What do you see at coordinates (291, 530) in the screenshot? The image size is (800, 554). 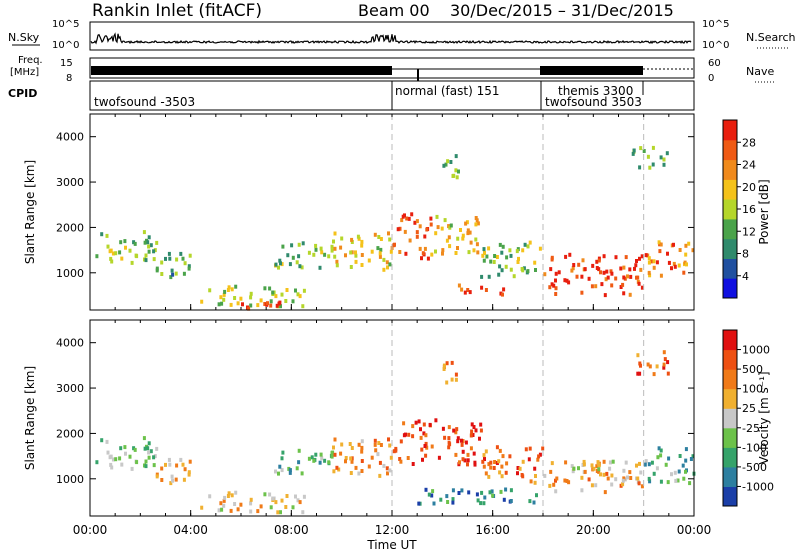 I see `x-tick-label: 08:00` at bounding box center [291, 530].